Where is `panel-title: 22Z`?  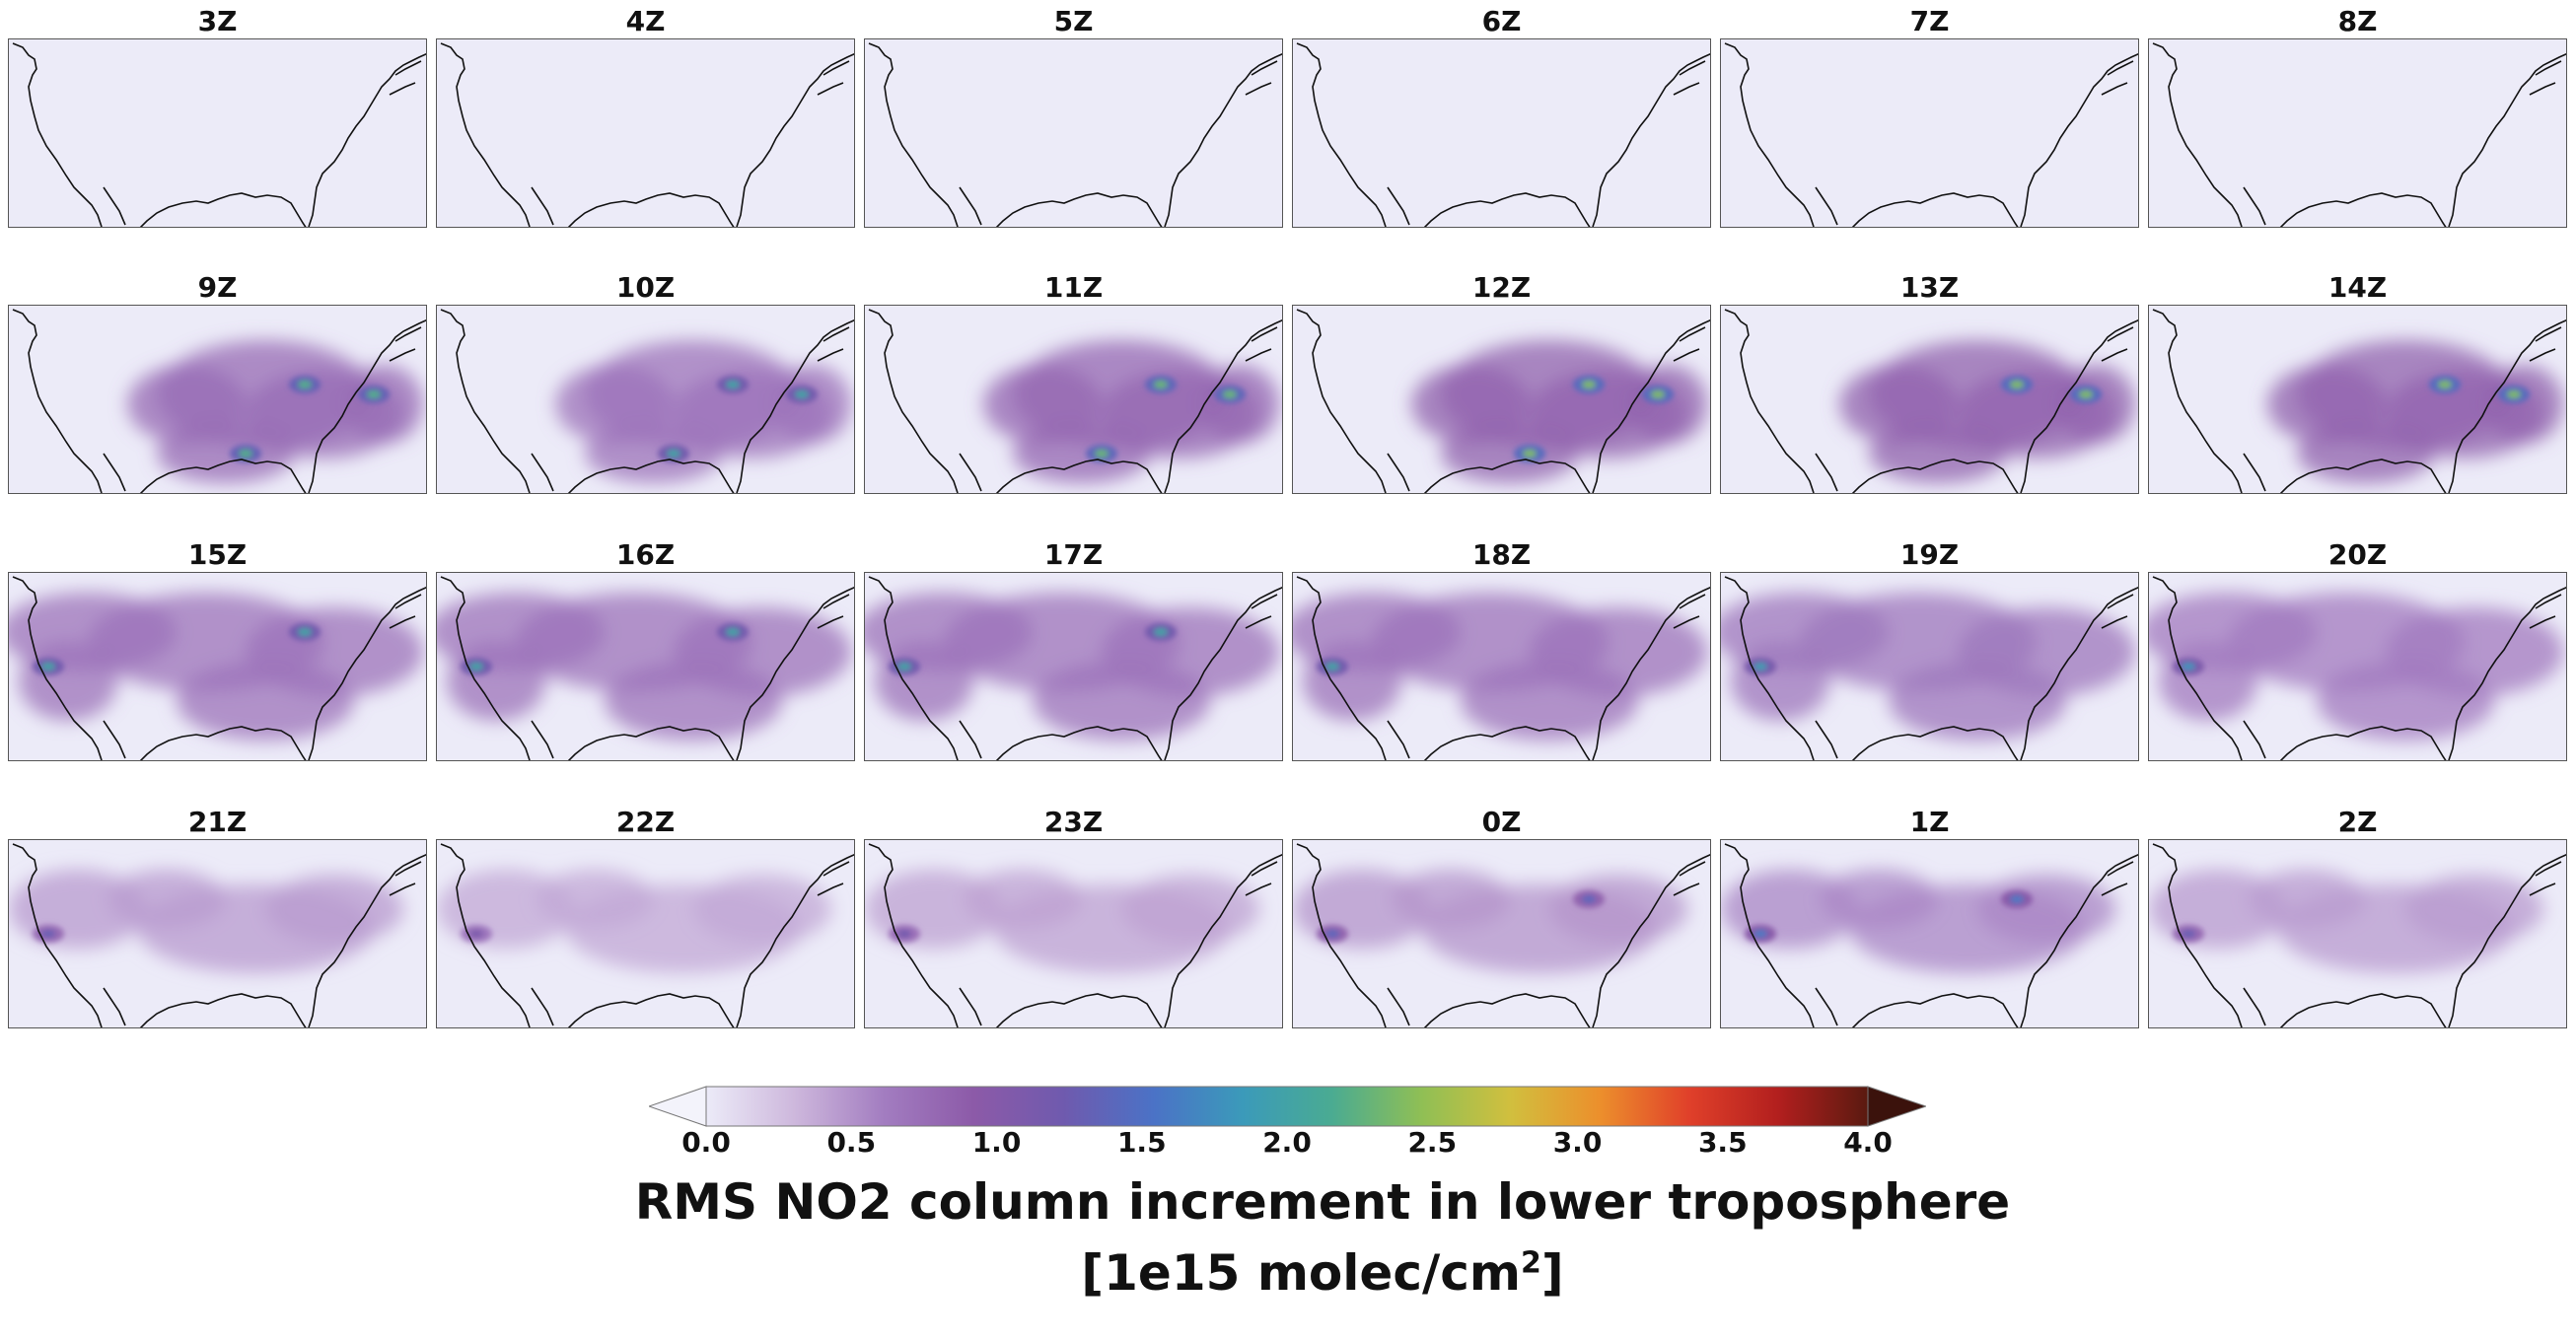
panel-title: 22Z is located at coordinates (645, 822).